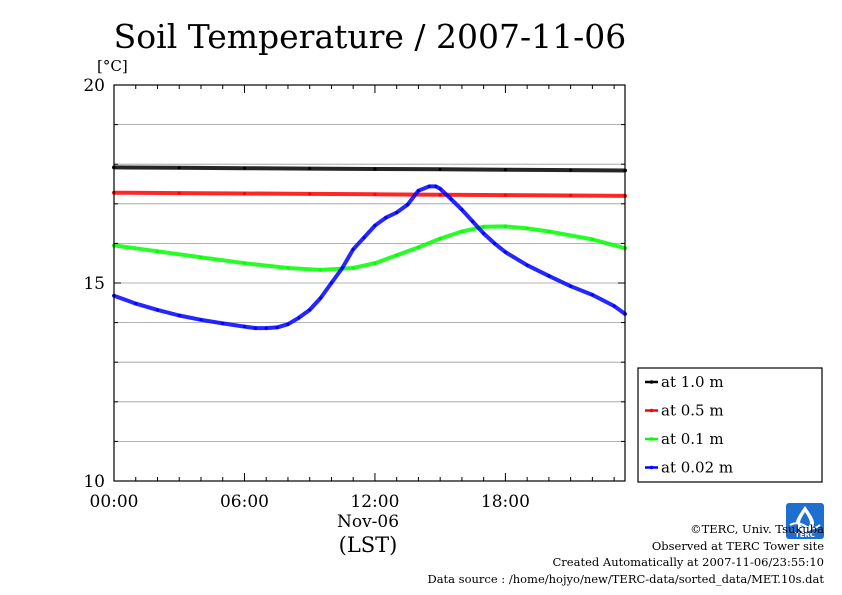 Image resolution: width=842 pixels, height=595 pixels. Describe the element at coordinates (369, 194) in the screenshot. I see `series-line-at-0-5-m` at that location.